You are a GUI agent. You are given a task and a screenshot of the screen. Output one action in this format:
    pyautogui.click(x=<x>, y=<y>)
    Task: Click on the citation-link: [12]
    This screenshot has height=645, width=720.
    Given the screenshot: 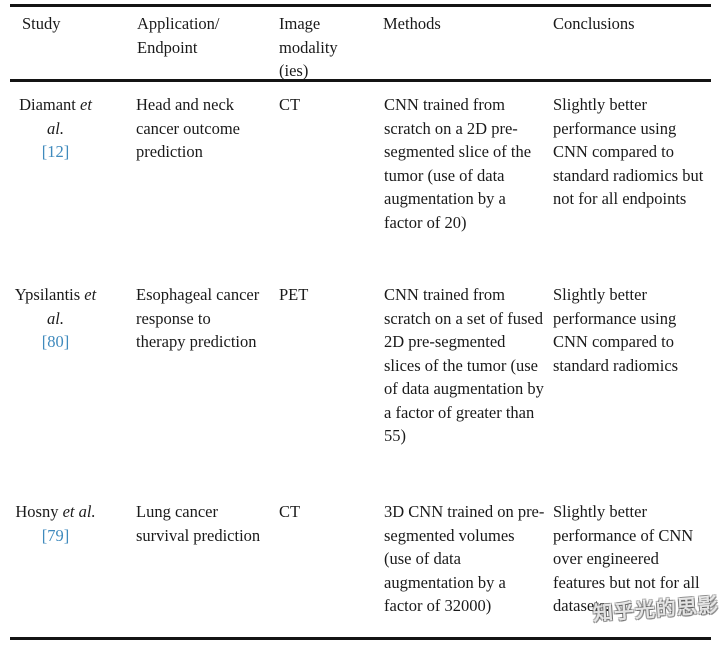 What is the action you would take?
    pyautogui.click(x=55, y=151)
    